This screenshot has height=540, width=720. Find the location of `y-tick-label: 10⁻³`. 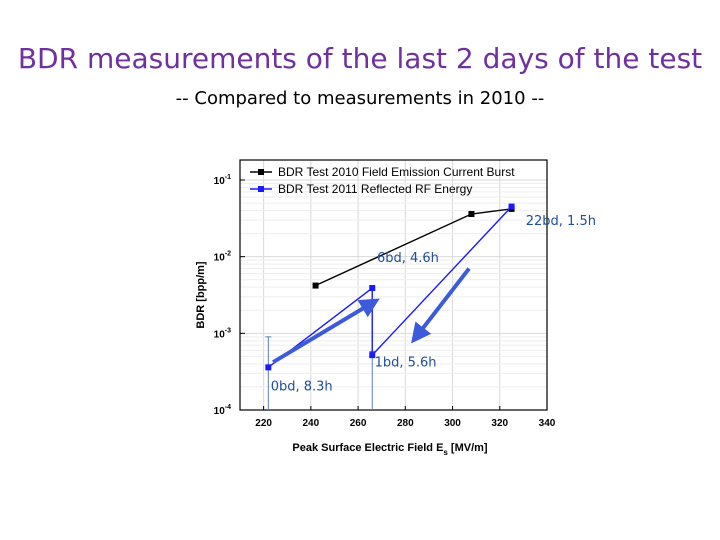

y-tick-label: 10⁻³ is located at coordinates (222, 333).